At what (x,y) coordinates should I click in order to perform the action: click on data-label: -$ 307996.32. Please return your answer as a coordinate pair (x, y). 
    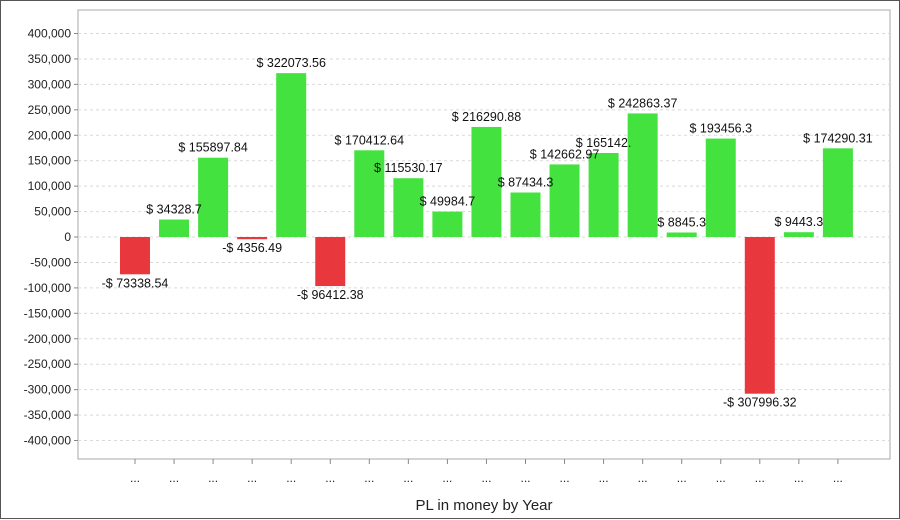
    Looking at the image, I should click on (760, 403).